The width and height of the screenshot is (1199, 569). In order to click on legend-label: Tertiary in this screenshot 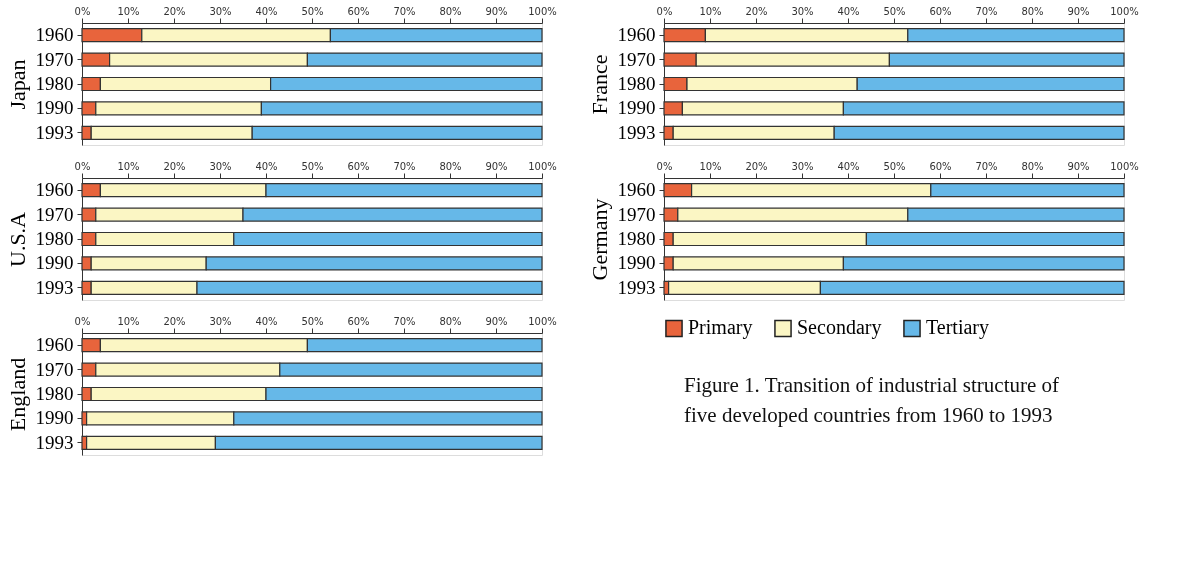, I will do `click(958, 328)`.